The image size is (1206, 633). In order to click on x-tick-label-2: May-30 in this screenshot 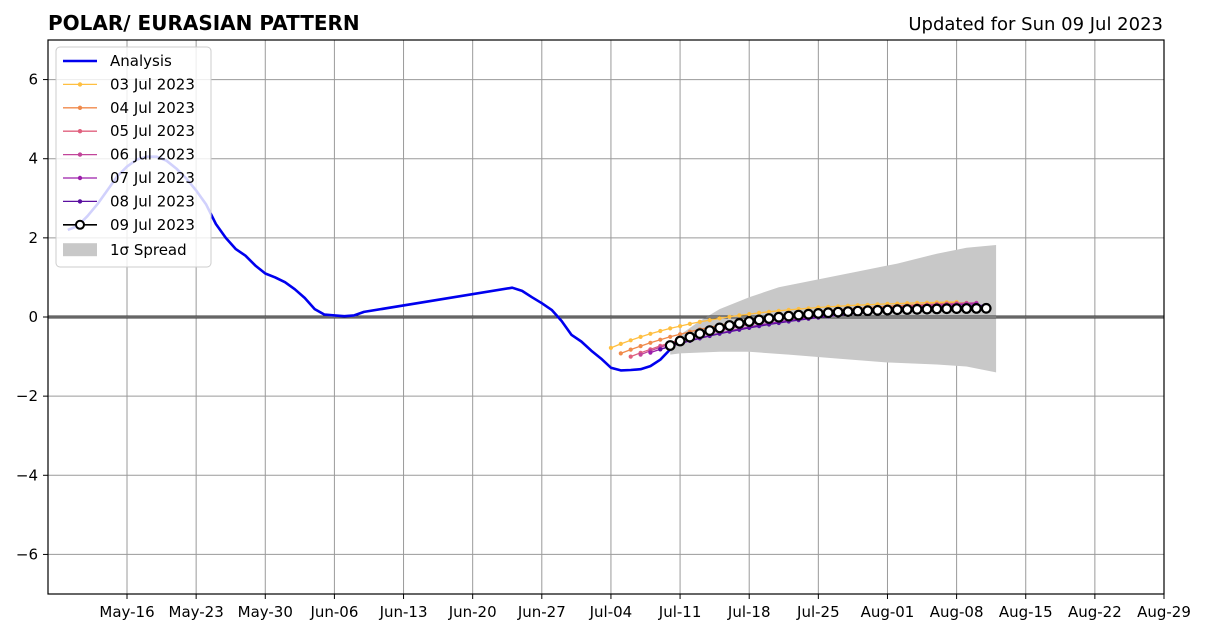, I will do `click(265, 612)`.